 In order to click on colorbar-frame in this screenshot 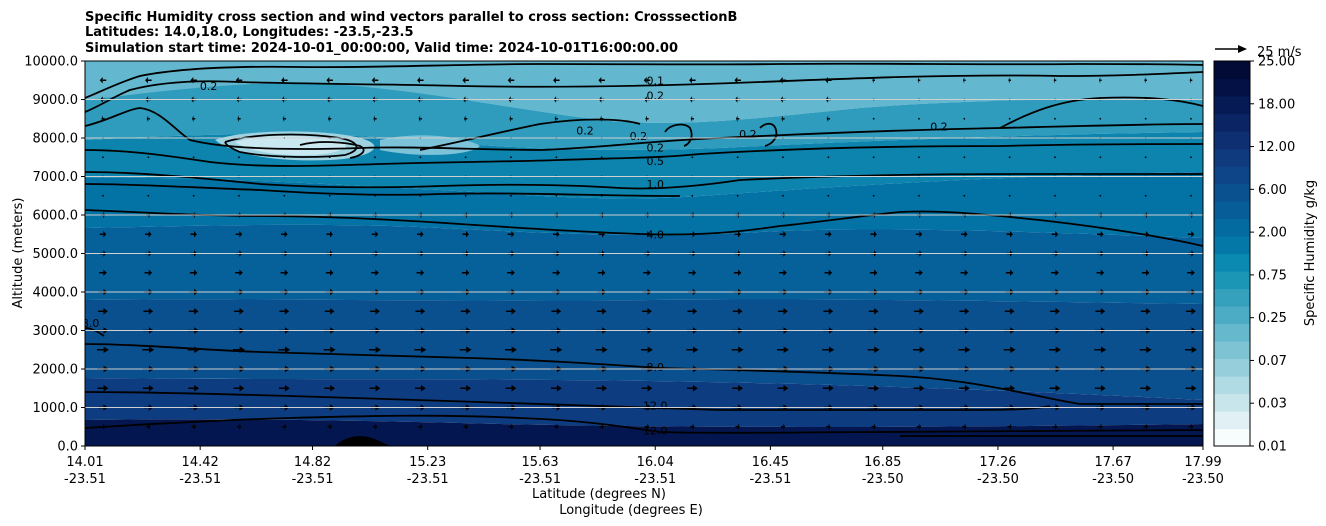, I will do `click(1232, 253)`.